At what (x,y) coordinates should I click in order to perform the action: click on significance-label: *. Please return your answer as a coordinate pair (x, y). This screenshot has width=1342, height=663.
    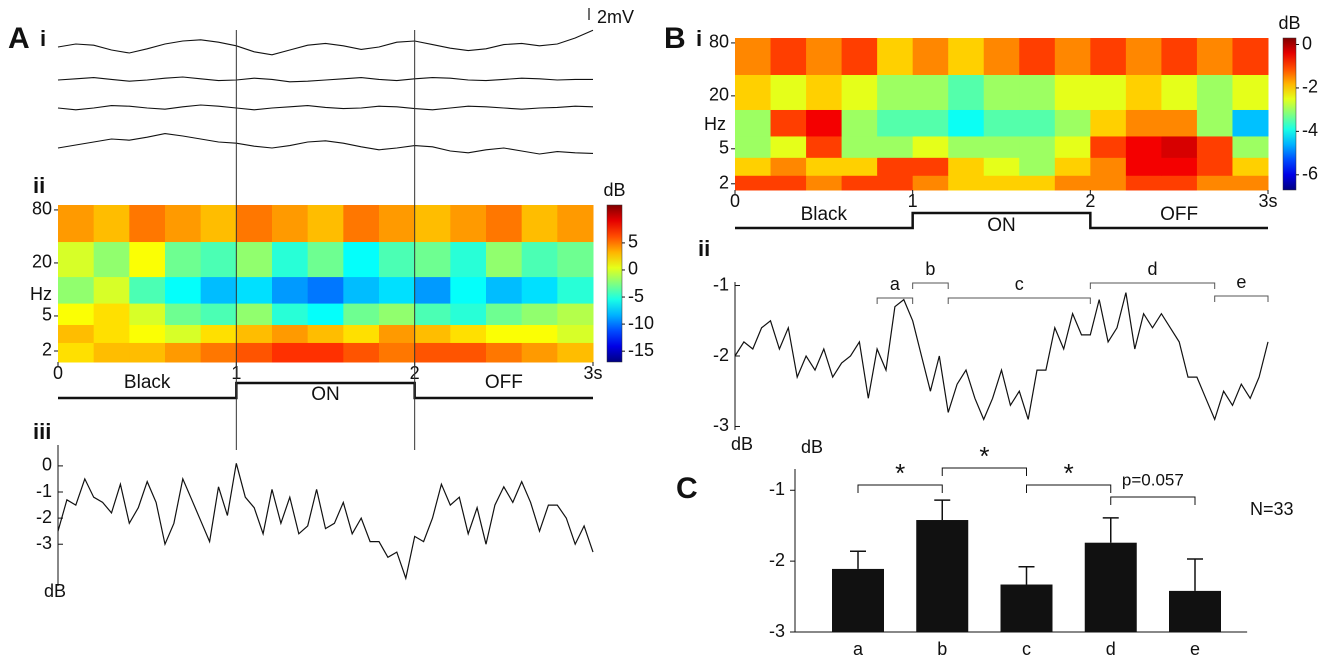
    Looking at the image, I should click on (900, 473).